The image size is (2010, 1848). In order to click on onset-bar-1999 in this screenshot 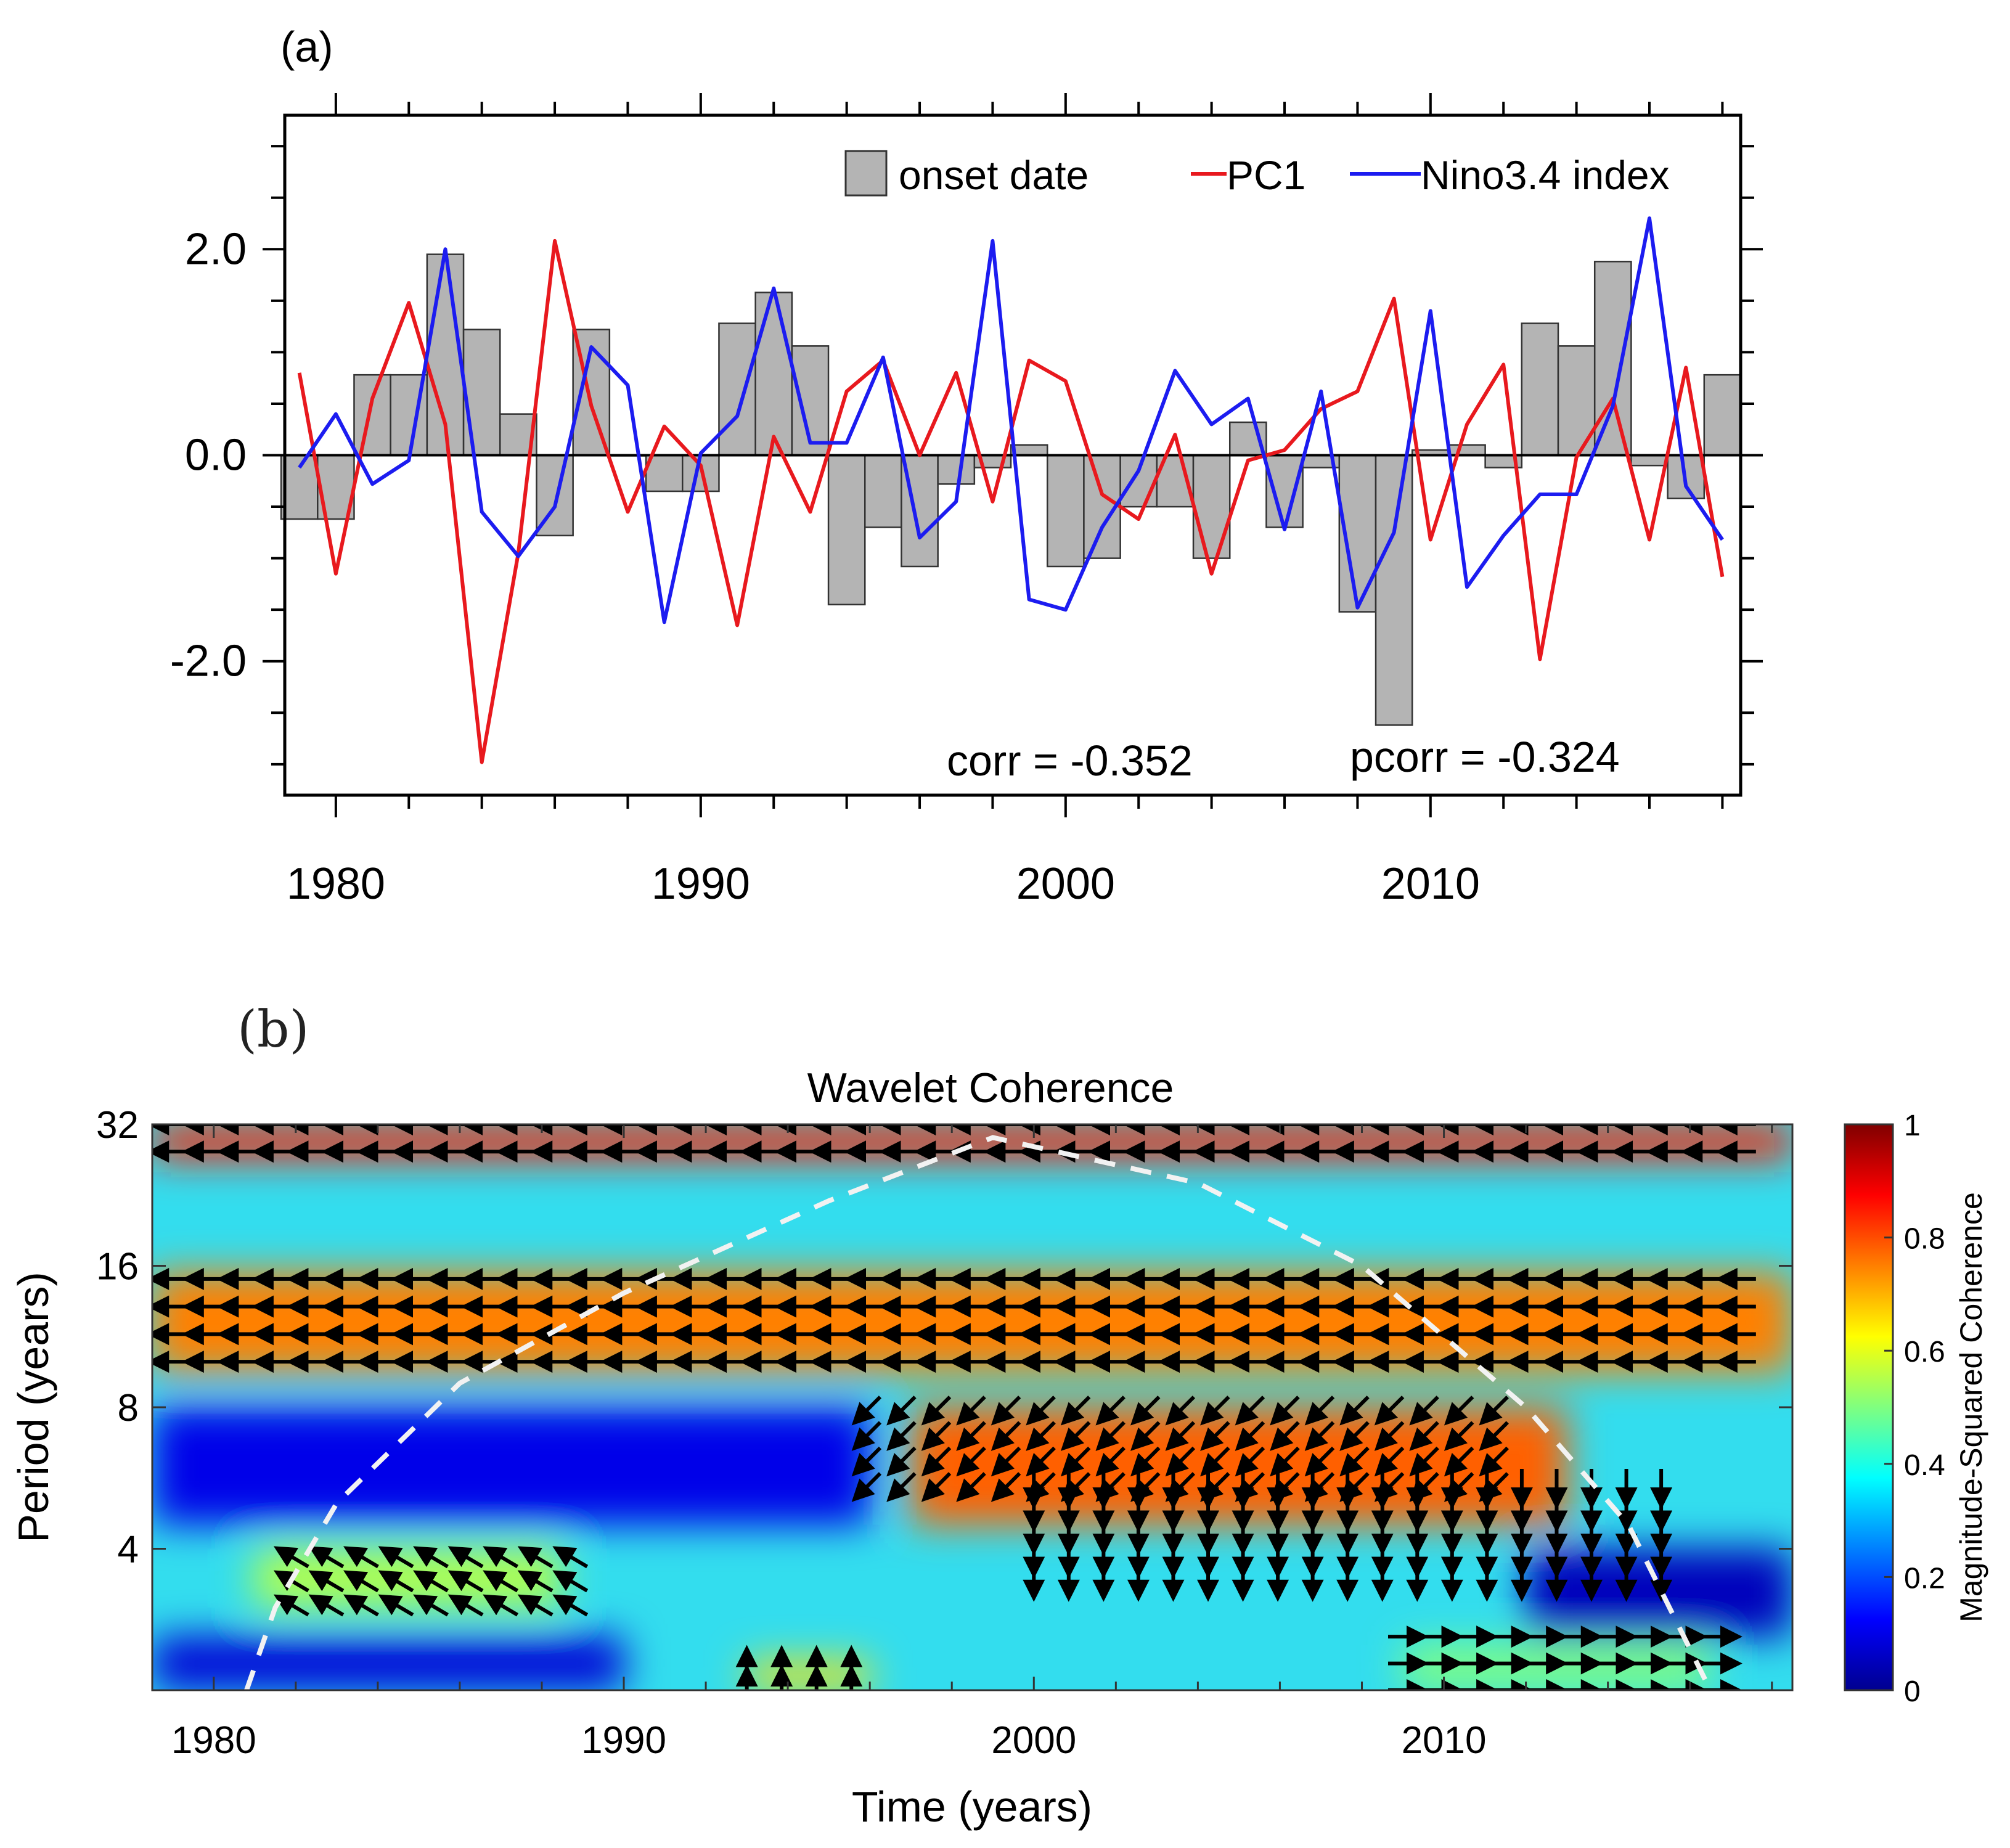, I will do `click(1029, 450)`.